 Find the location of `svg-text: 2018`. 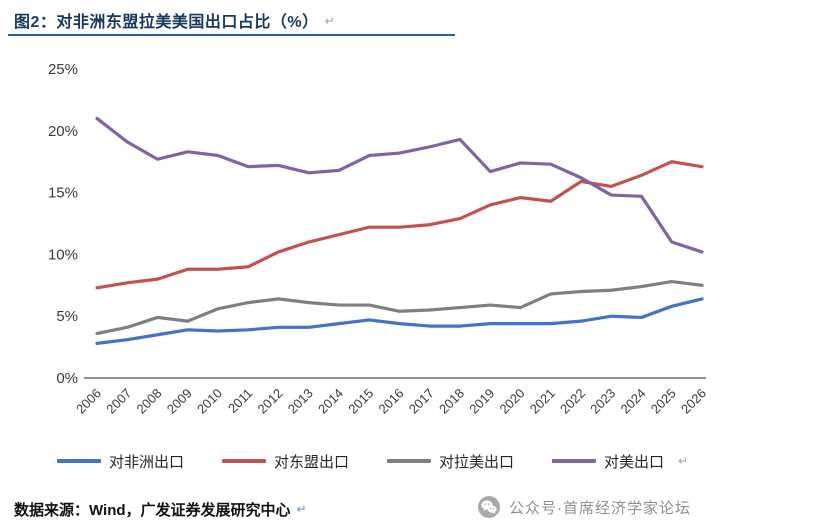

svg-text: 2018 is located at coordinates (451, 401).